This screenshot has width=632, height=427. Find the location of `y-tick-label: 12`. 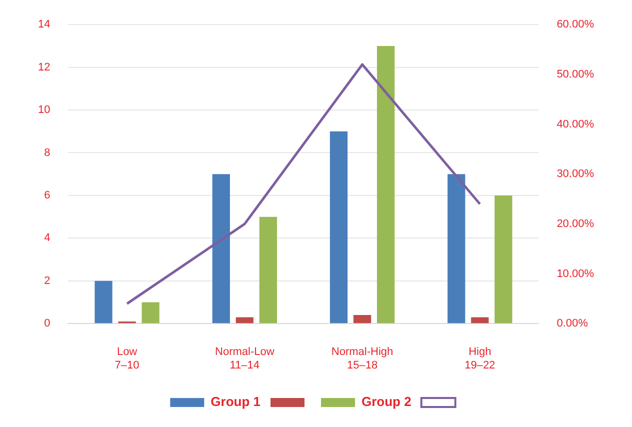

y-tick-label: 12 is located at coordinates (44, 67).